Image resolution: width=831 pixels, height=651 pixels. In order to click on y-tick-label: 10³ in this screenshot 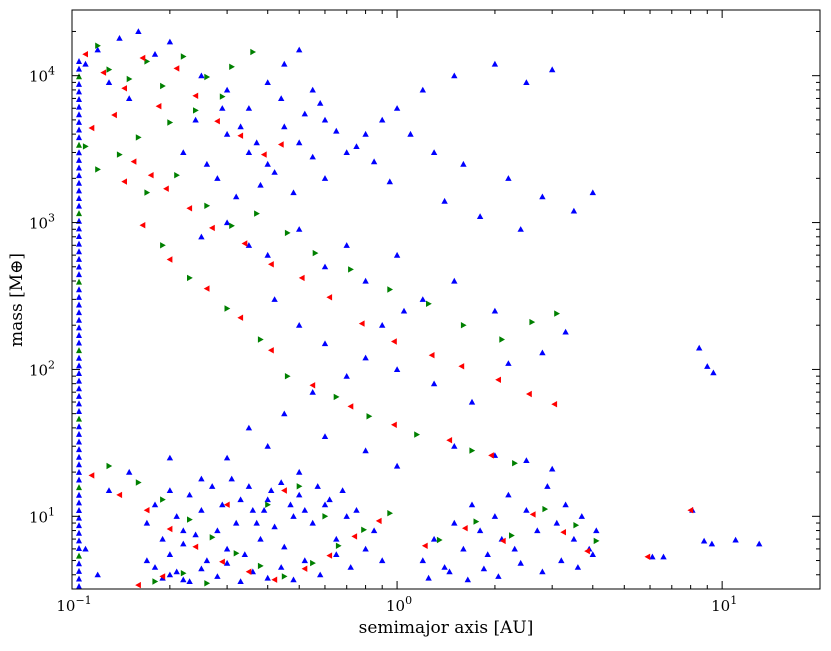, I will do `click(42, 222)`.